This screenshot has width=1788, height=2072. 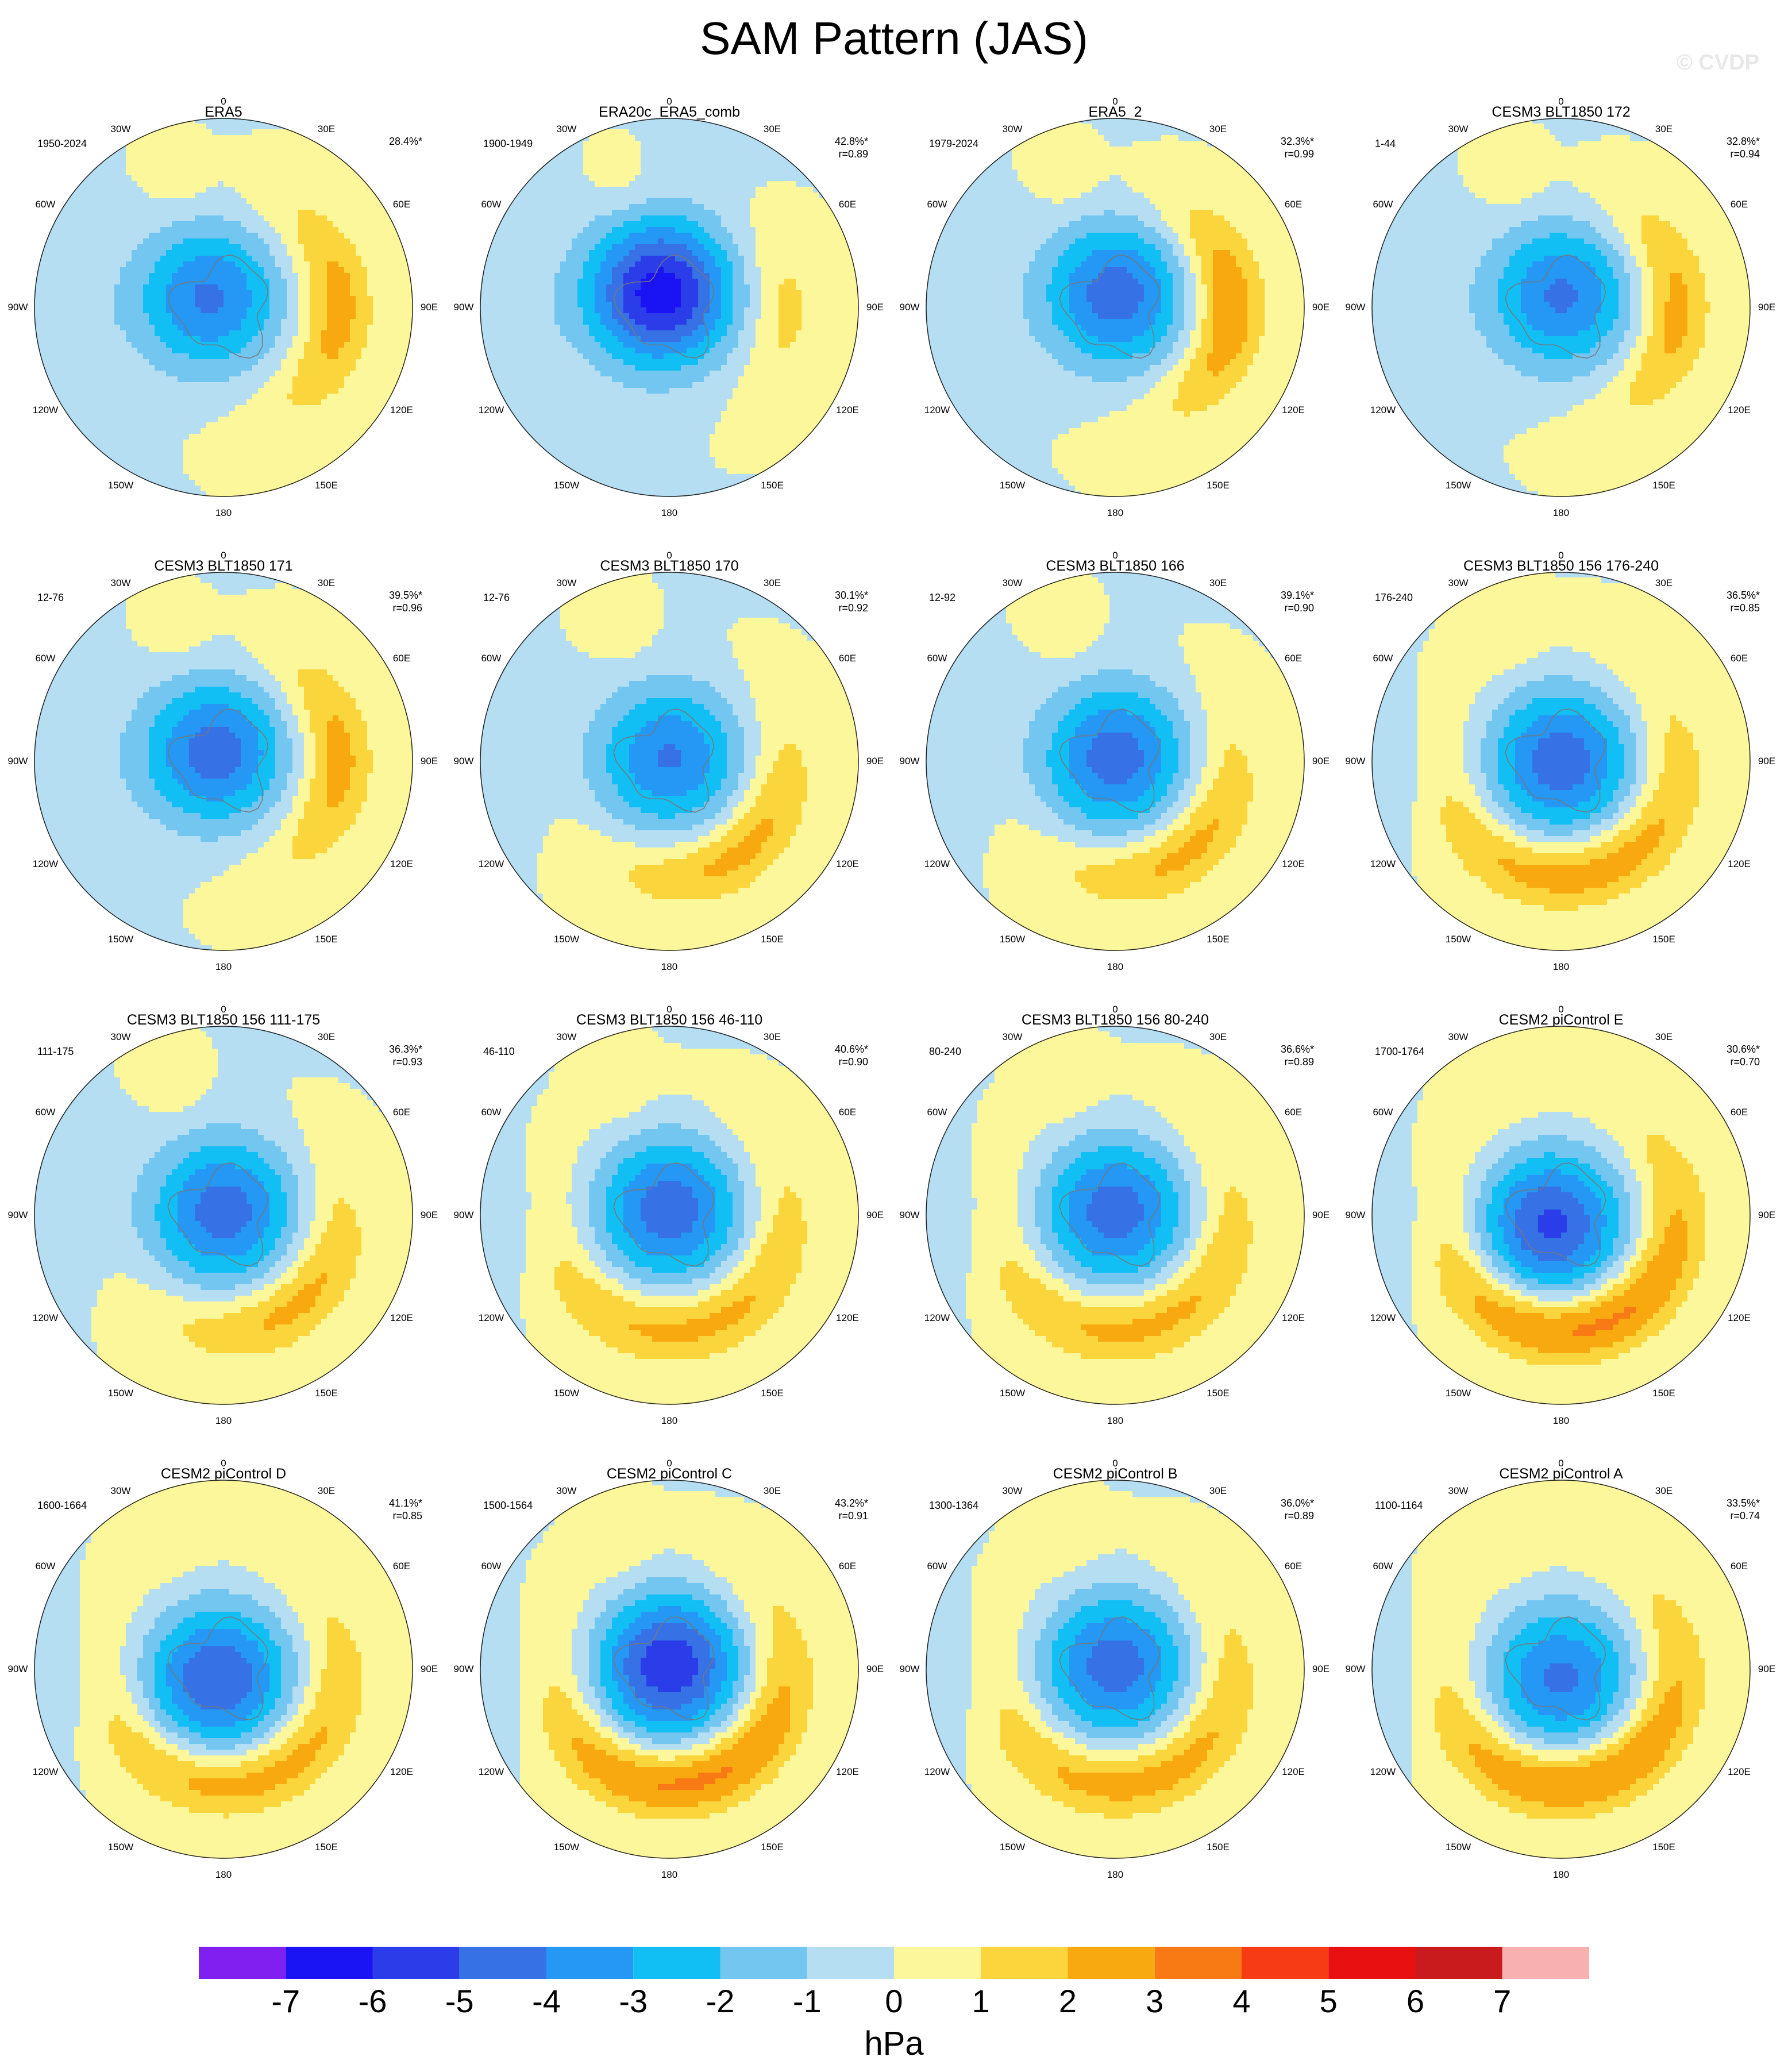 I want to click on panel-variance-percent: 42.8%*, so click(x=830, y=141).